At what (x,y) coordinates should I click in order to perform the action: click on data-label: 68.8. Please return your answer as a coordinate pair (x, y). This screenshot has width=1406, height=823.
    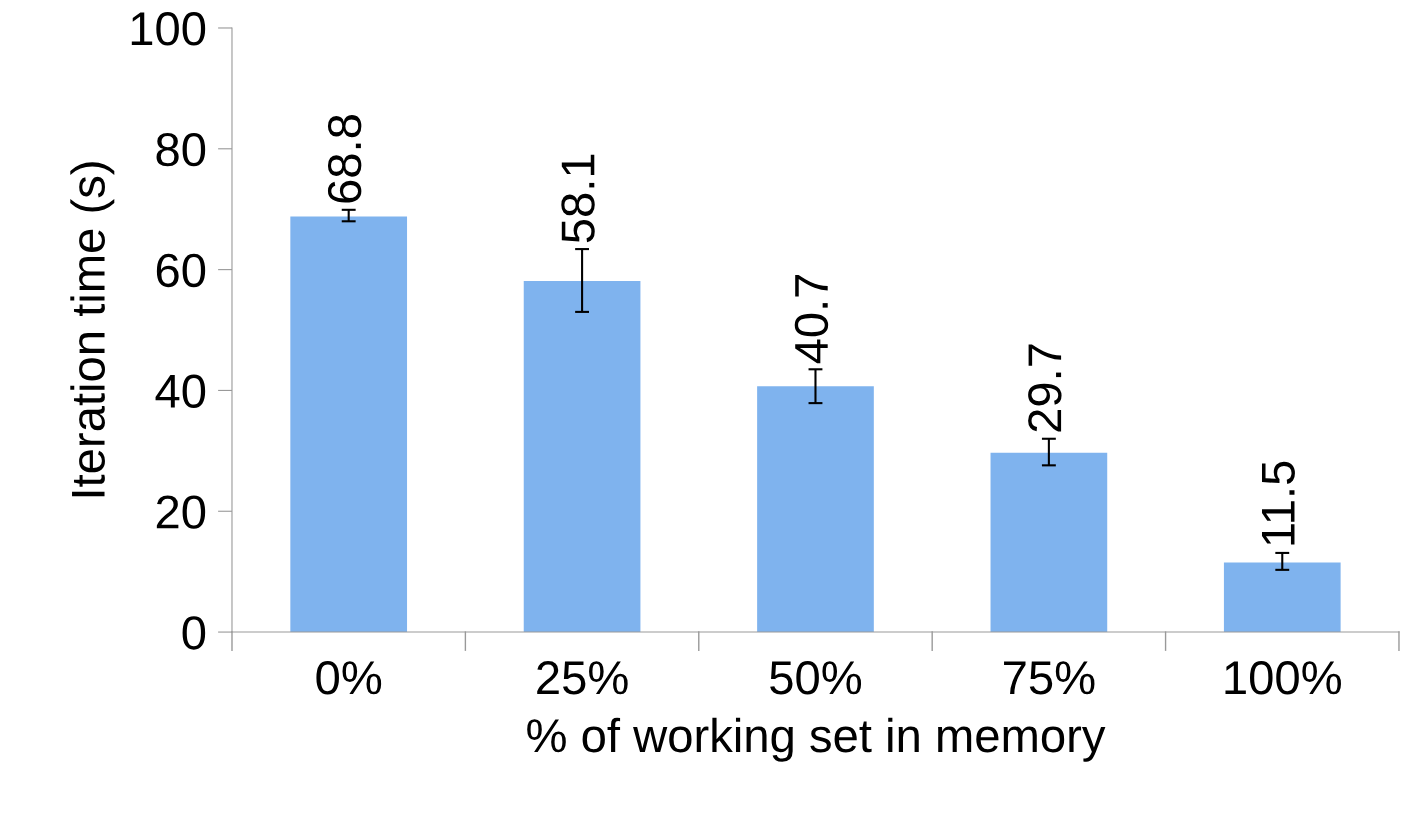
    Looking at the image, I should click on (344, 159).